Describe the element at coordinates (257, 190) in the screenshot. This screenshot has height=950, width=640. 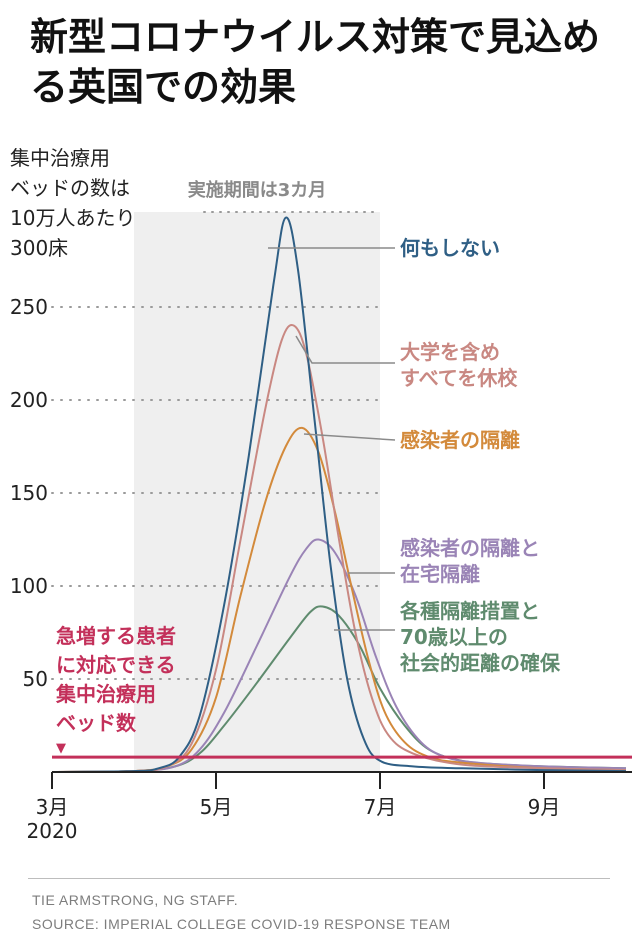
I see `shaded-period-label: 実施期間は3カ月` at that location.